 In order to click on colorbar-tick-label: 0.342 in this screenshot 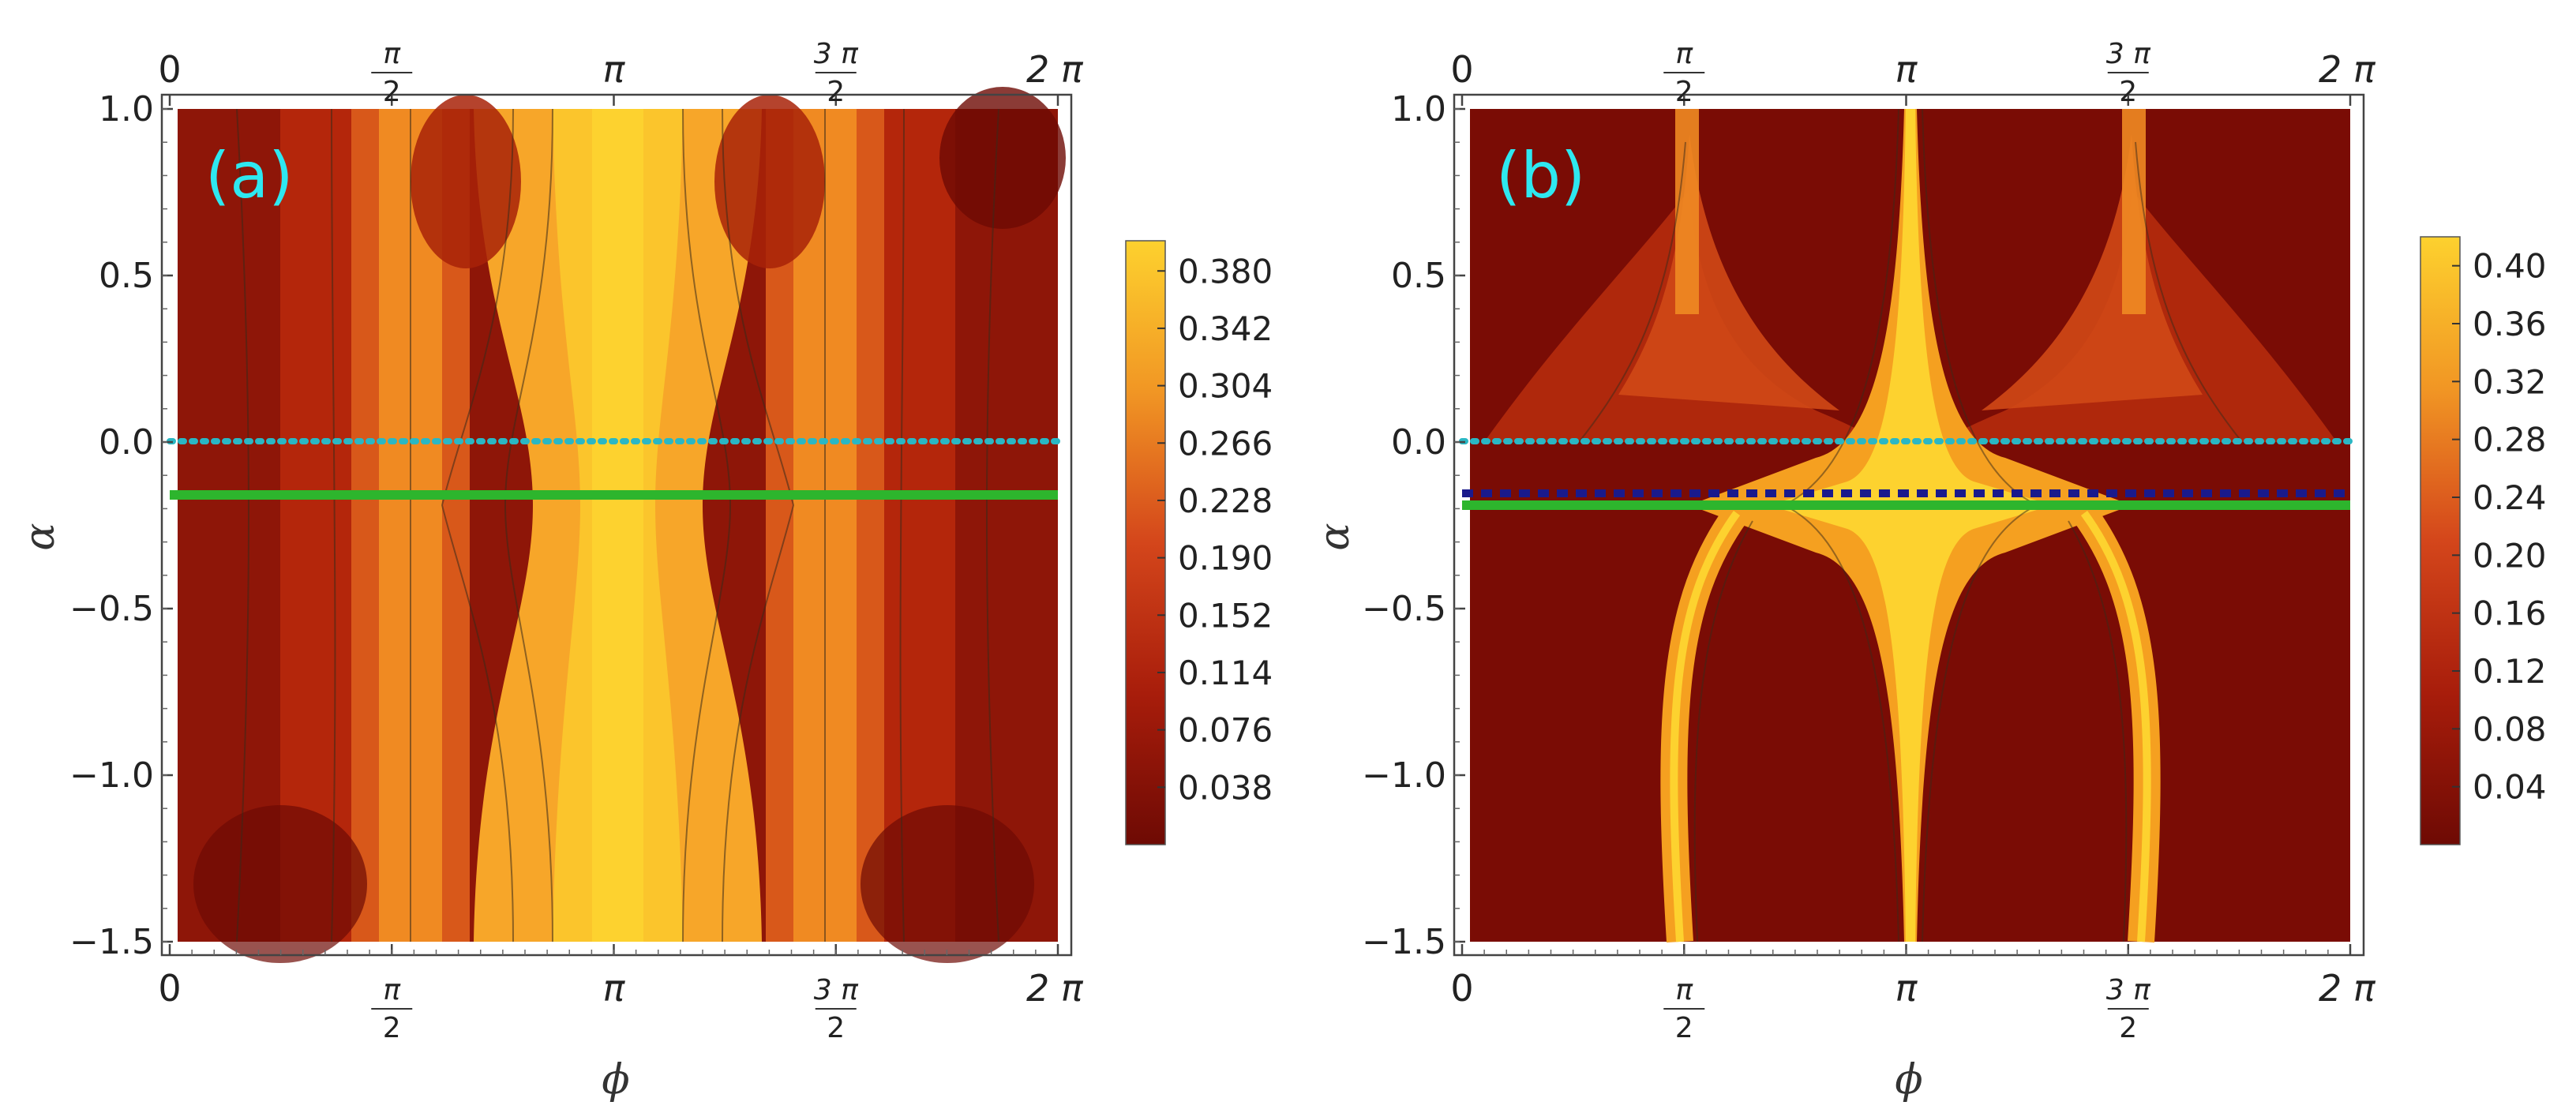, I will do `click(1225, 328)`.